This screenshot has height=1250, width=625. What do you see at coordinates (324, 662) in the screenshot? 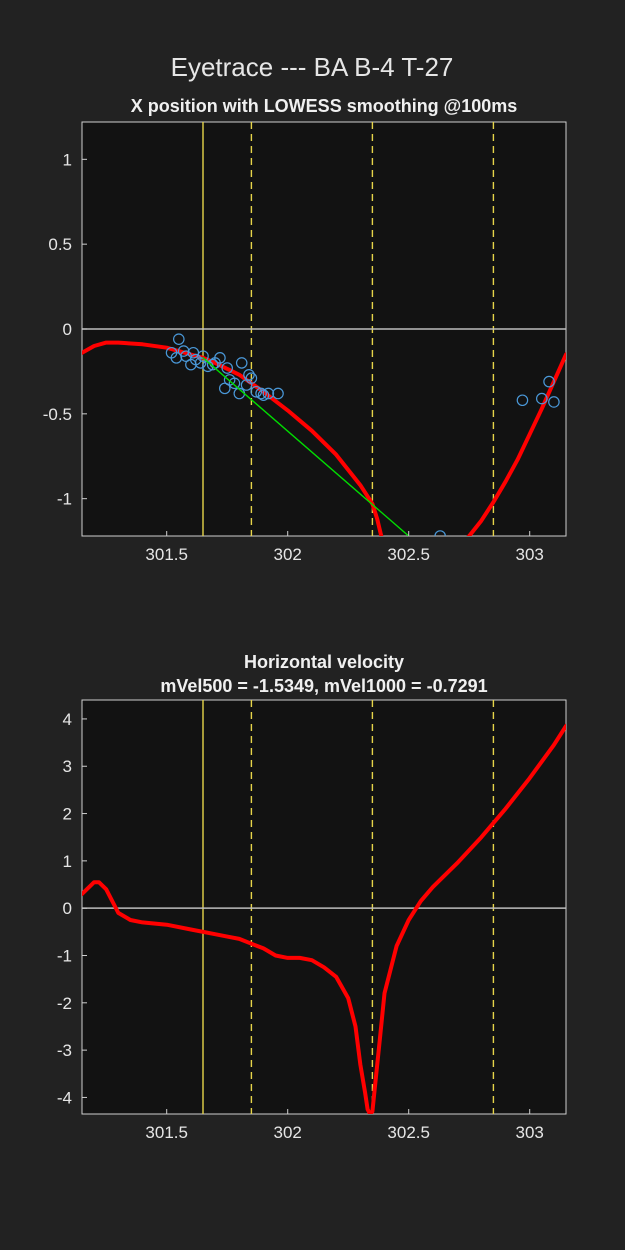
I see `velocity-axes-title: Horizontal velocity` at bounding box center [324, 662].